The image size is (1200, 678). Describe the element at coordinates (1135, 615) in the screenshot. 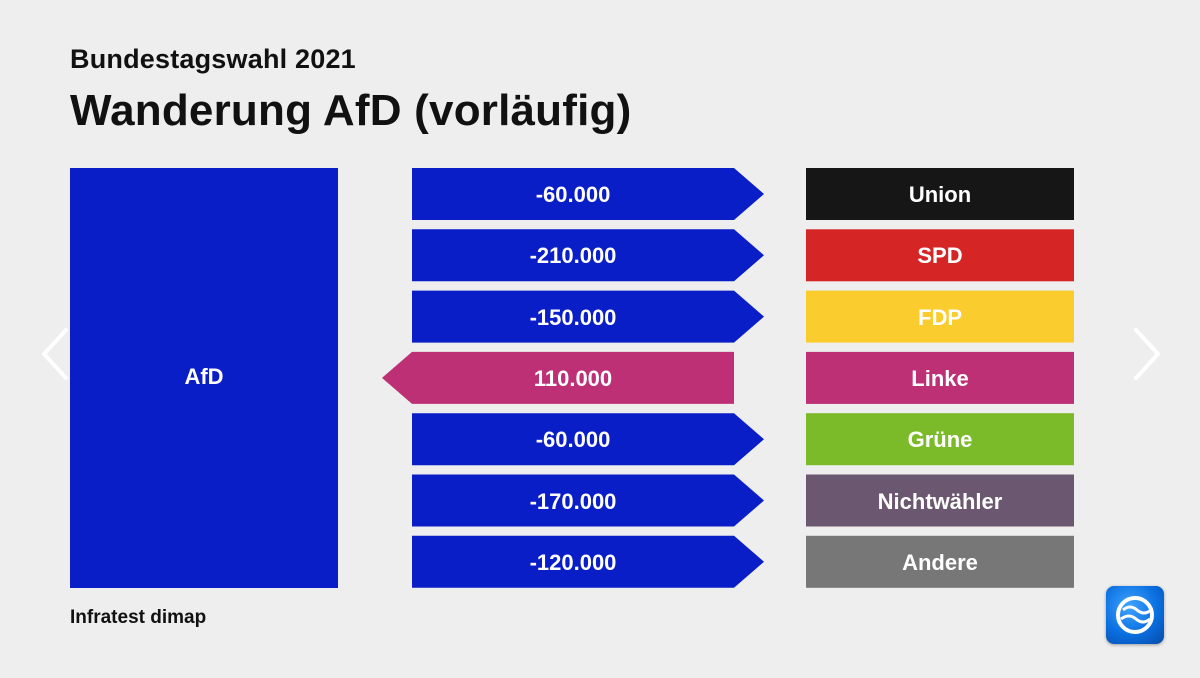

I see `ard-tagesschau-logo-icon` at that location.